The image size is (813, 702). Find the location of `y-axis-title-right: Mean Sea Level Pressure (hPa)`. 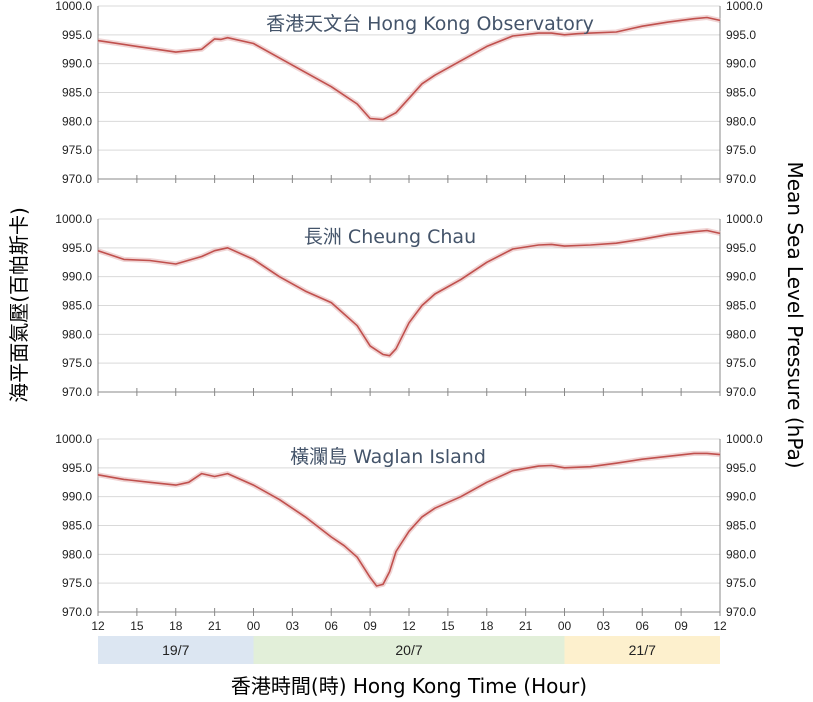

y-axis-title-right: Mean Sea Level Pressure (hPa) is located at coordinates (795, 314).